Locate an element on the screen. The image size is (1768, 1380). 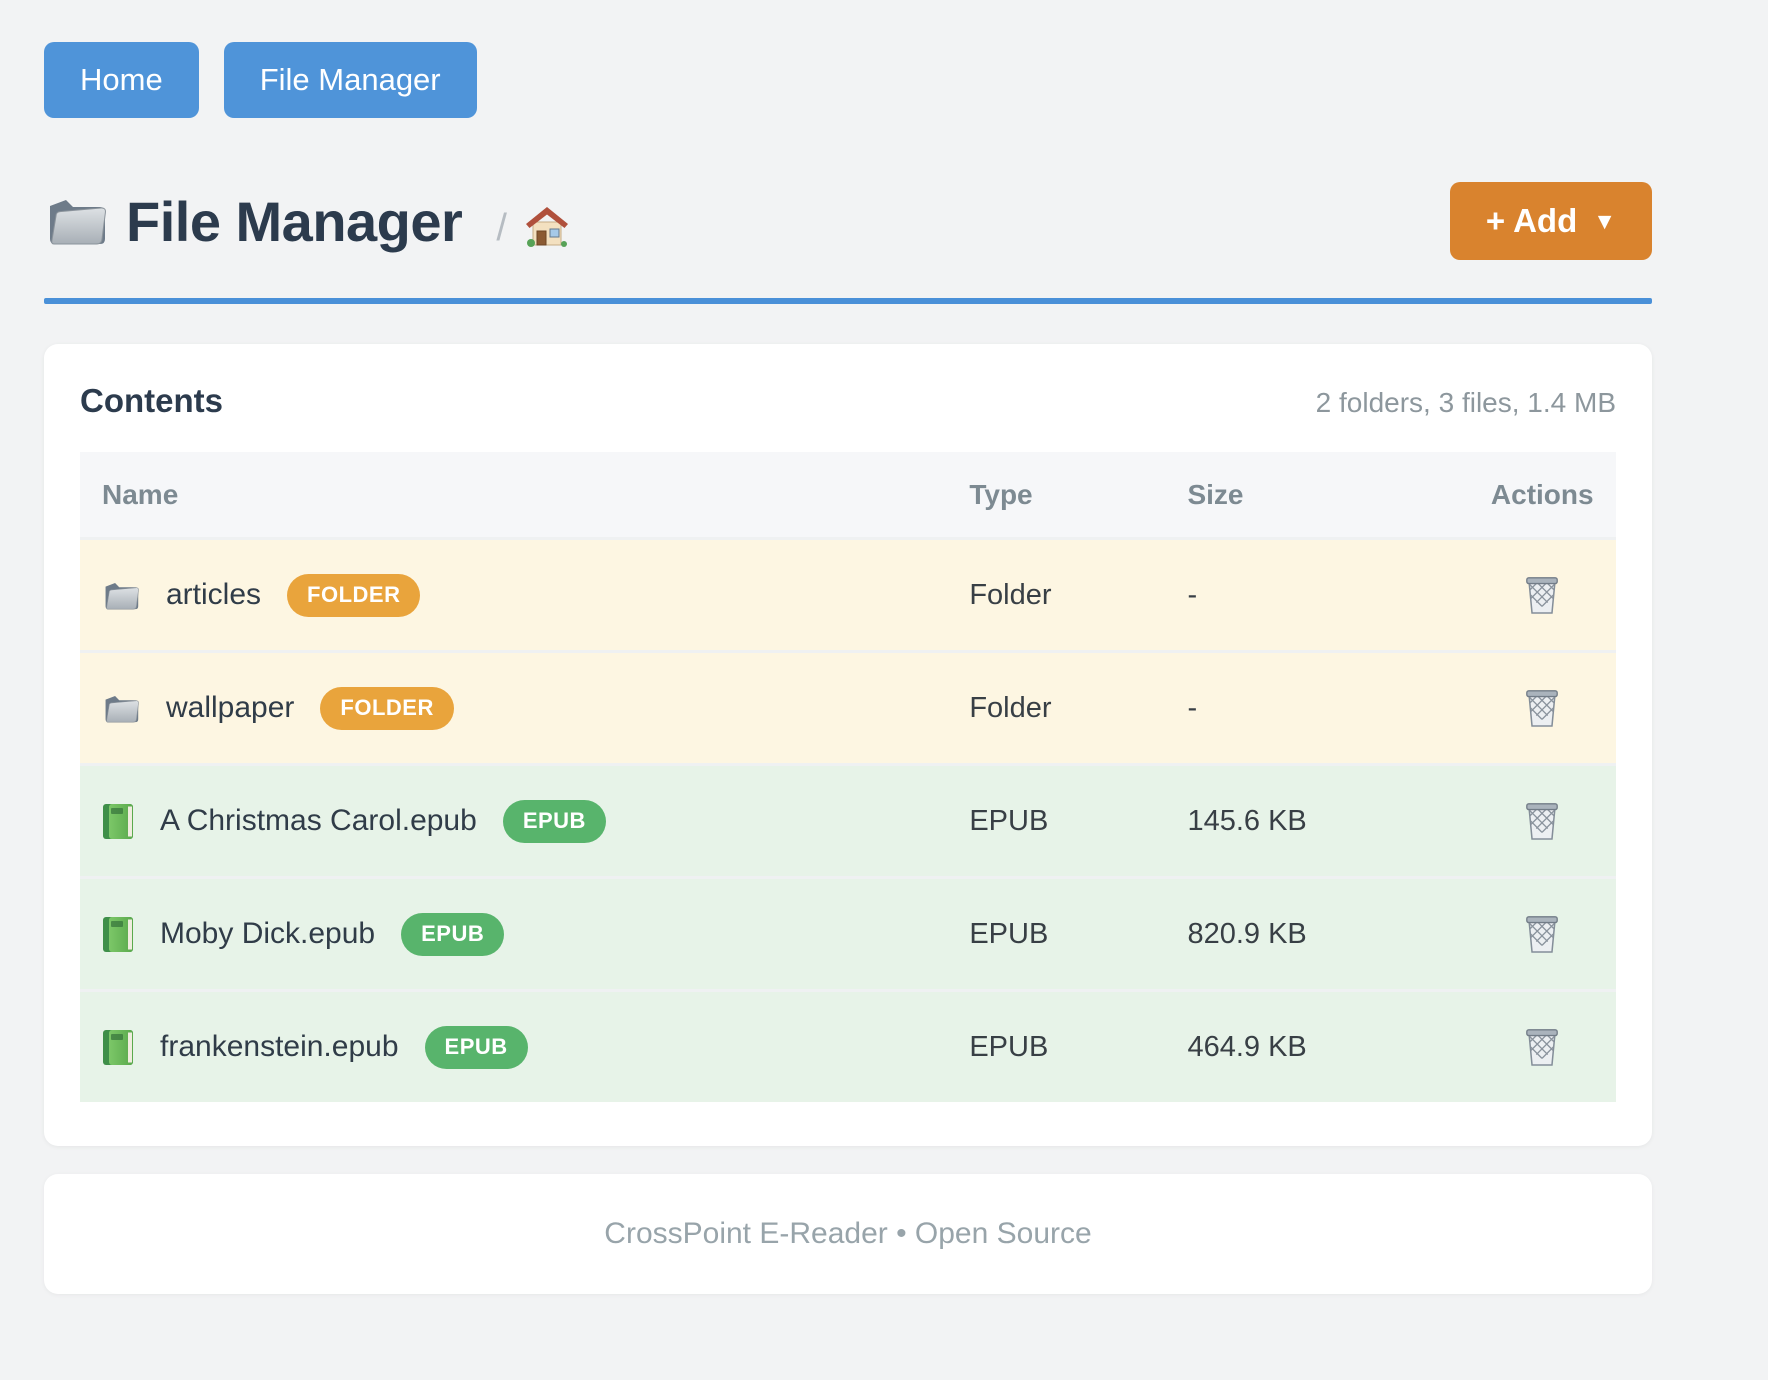
footer-text: CrossPoint E-Reader • Open Source is located at coordinates (848, 1233).